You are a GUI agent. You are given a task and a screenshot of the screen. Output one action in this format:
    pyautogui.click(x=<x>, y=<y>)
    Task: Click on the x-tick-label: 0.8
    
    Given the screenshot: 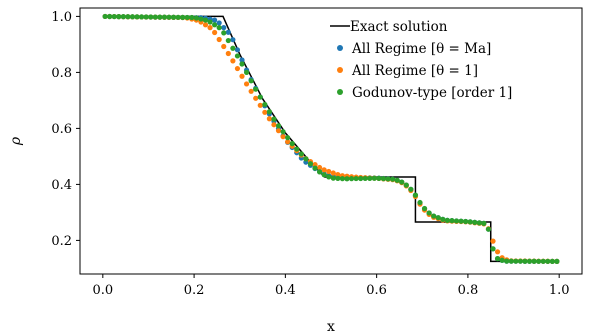 What is the action you would take?
    pyautogui.click(x=468, y=290)
    